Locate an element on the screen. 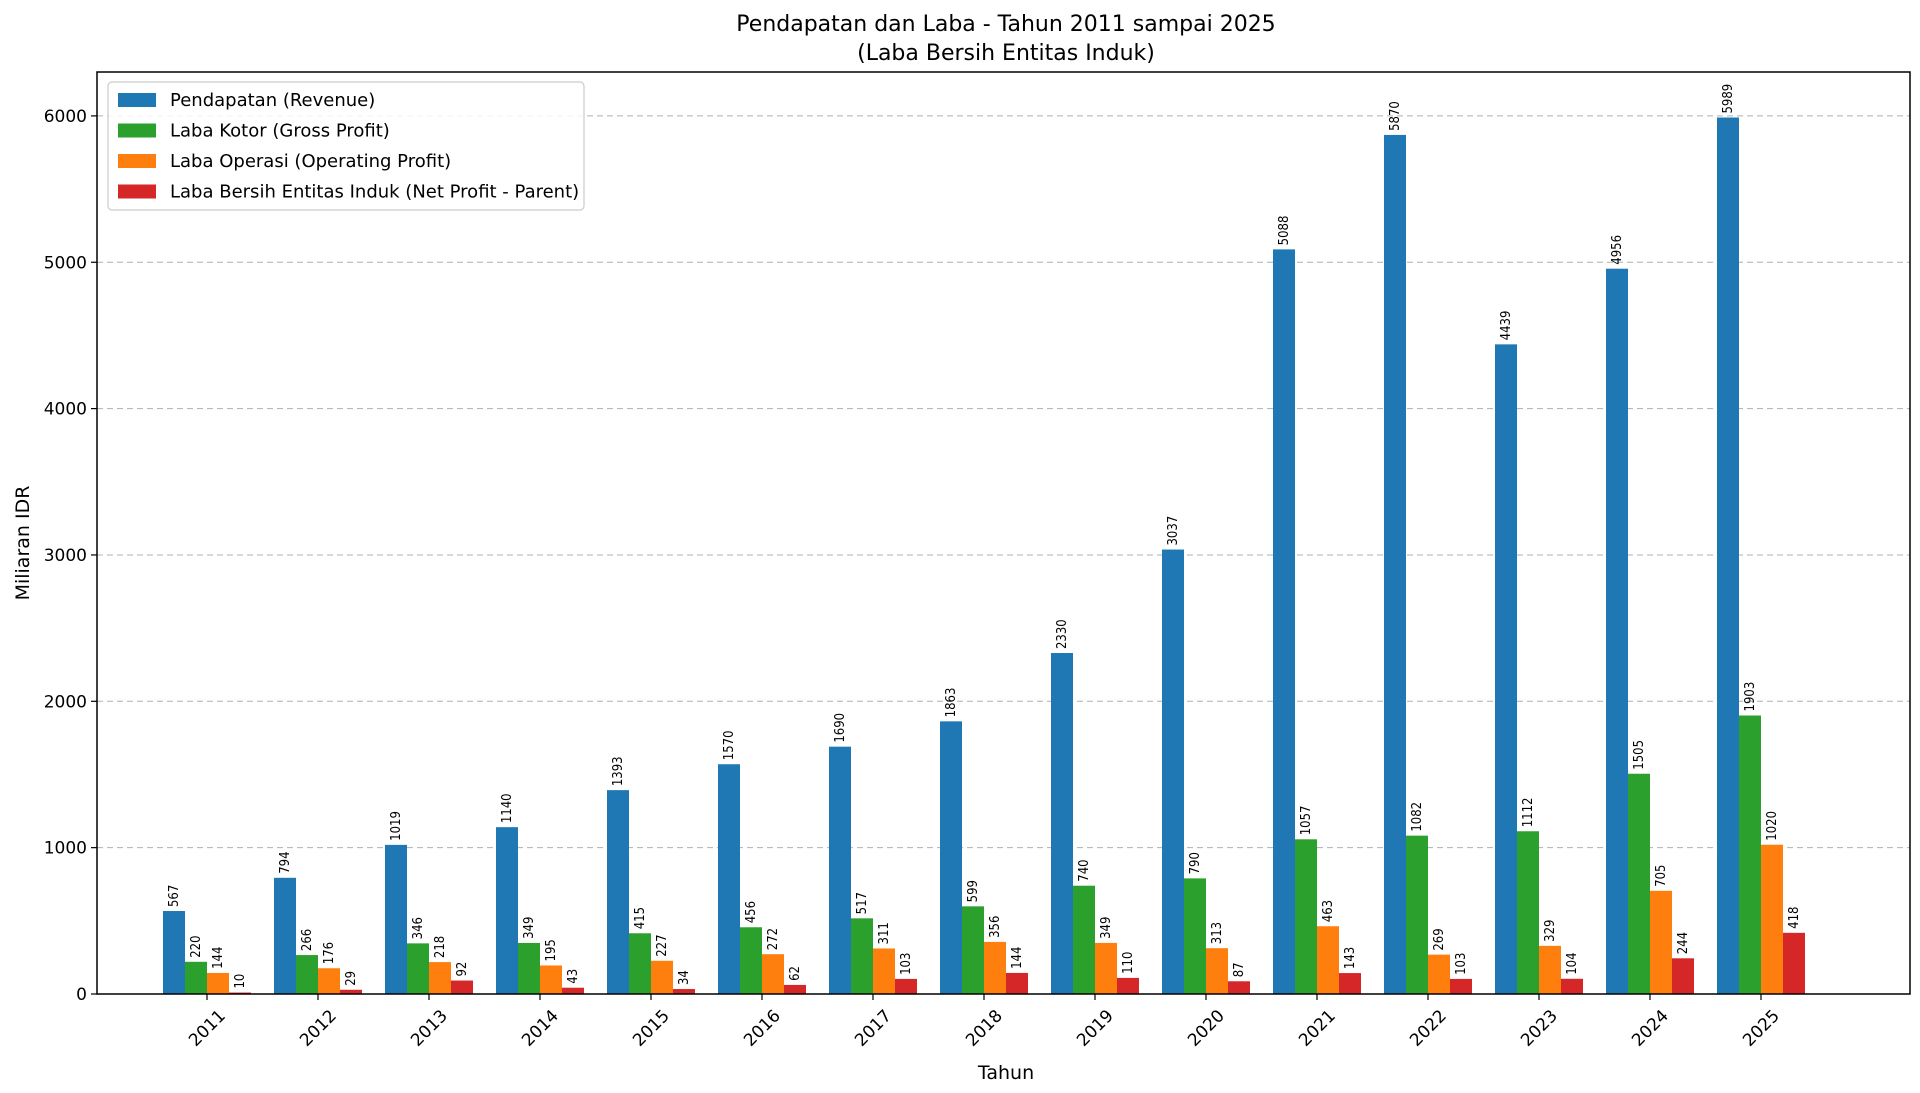  data-label: 1903 is located at coordinates (1750, 697).